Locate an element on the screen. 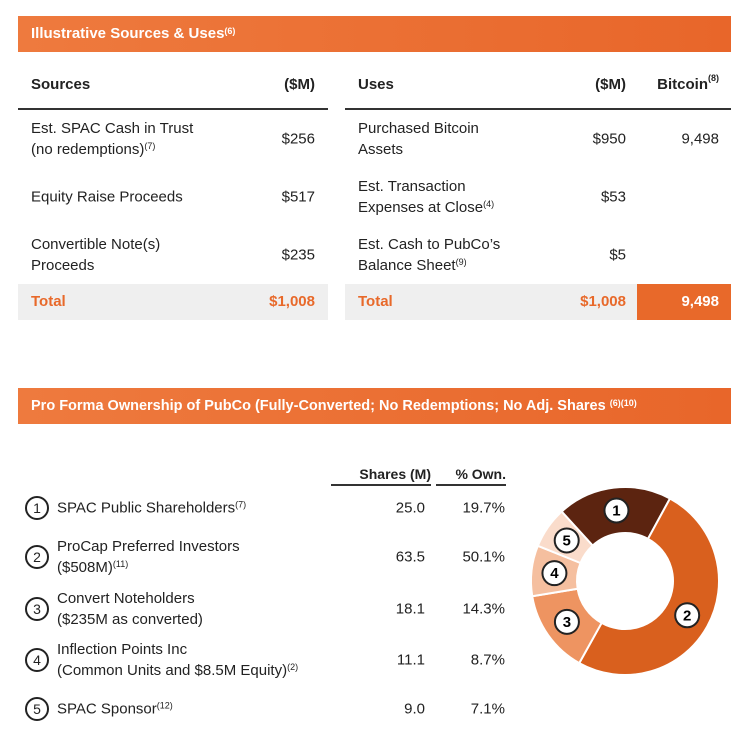 This screenshot has height=738, width=748. sources-row: Convertible Note(s) Proceeds $235 is located at coordinates (173, 255).